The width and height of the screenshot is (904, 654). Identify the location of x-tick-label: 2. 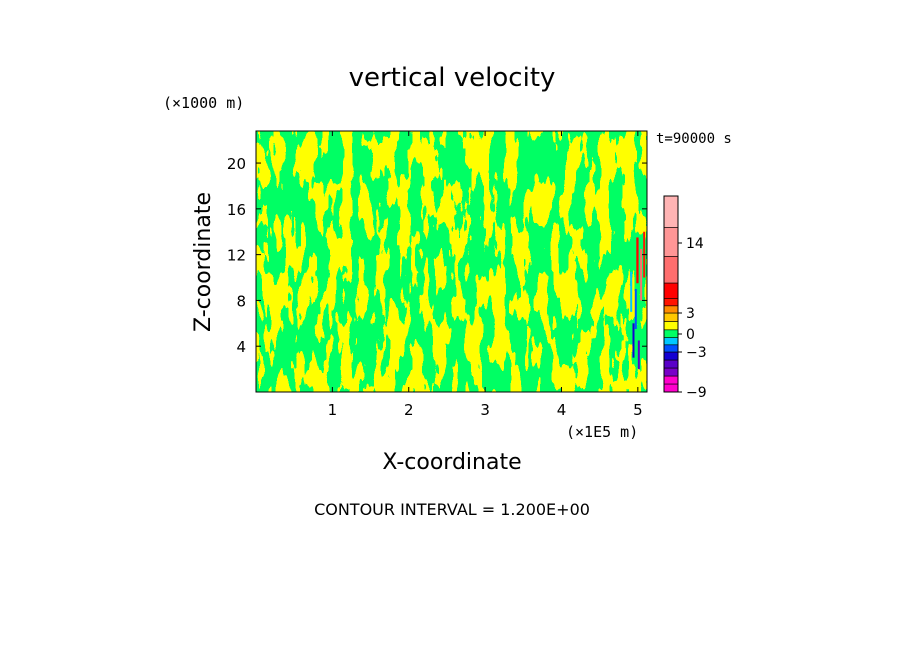
(409, 410).